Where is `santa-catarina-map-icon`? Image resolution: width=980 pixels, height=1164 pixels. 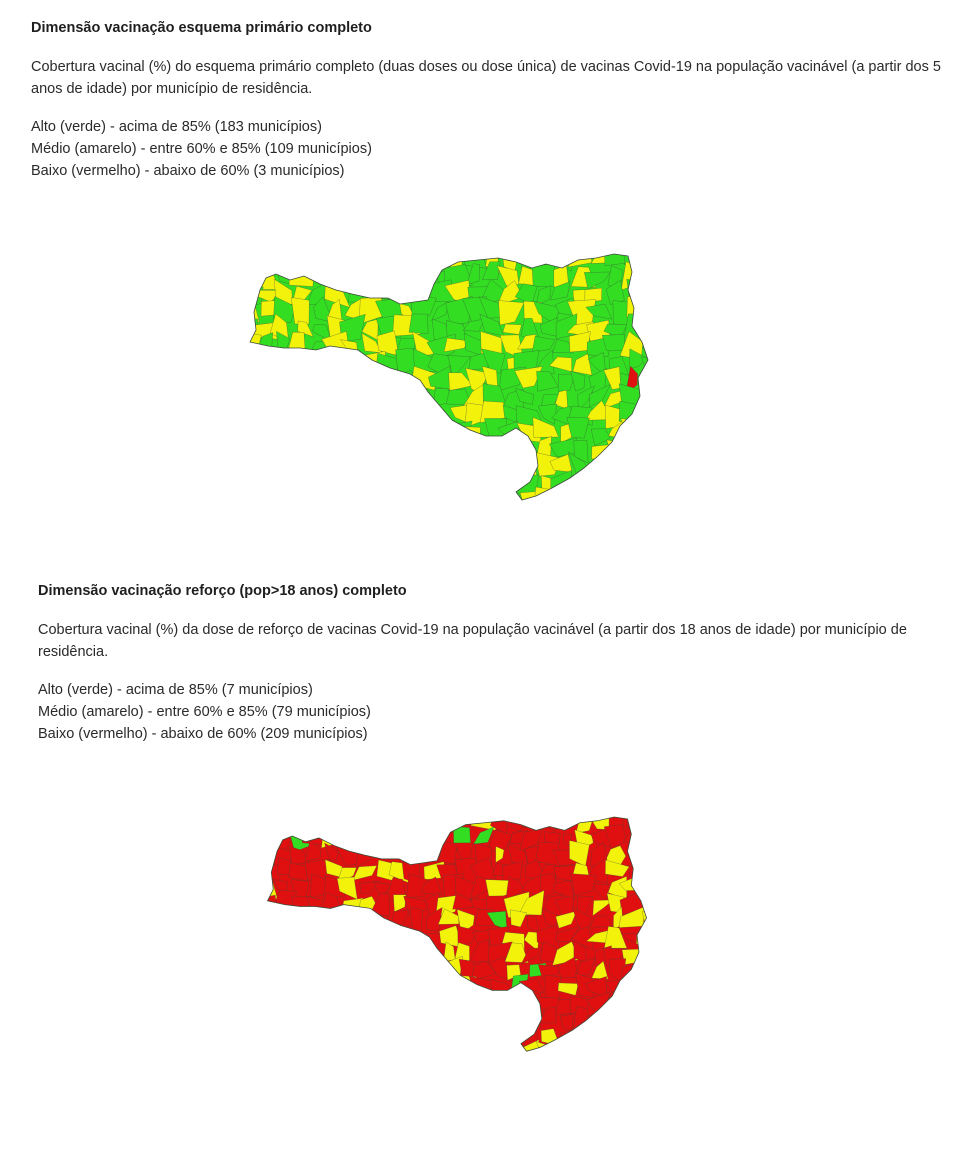
santa-catarina-map-icon is located at coordinates (458, 937).